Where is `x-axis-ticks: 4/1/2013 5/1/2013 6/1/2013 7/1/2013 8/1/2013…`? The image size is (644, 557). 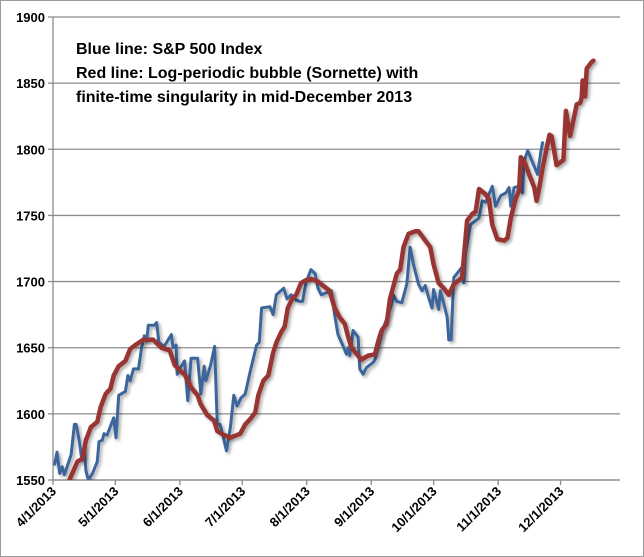 x-axis-ticks: 4/1/2013 5/1/2013 6/1/2013 7/1/2013 8/1/2013… is located at coordinates (290, 507).